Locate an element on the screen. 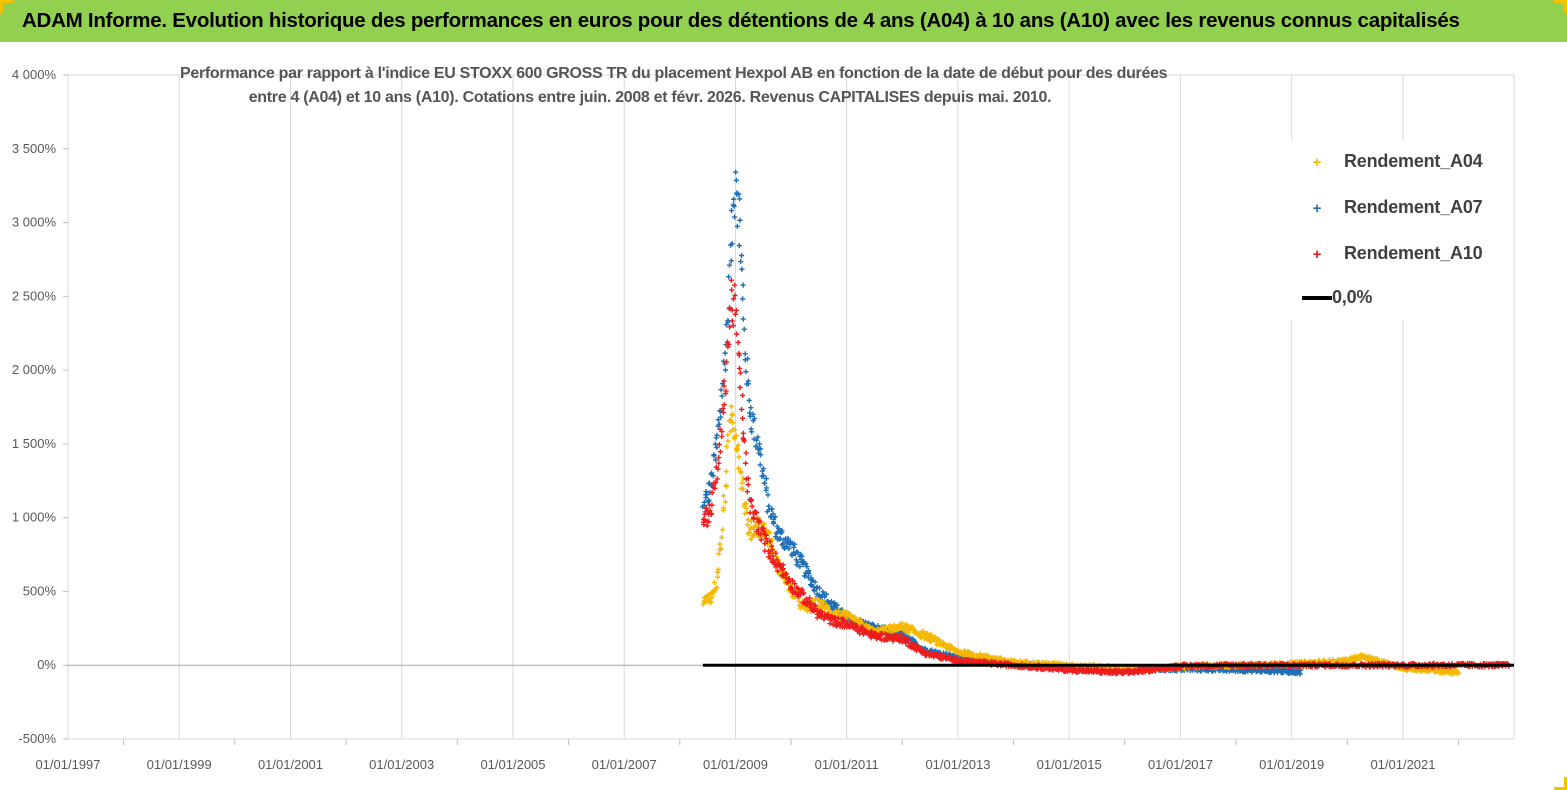 Image resolution: width=1567 pixels, height=790 pixels. legend-line-zero is located at coordinates (1317, 298).